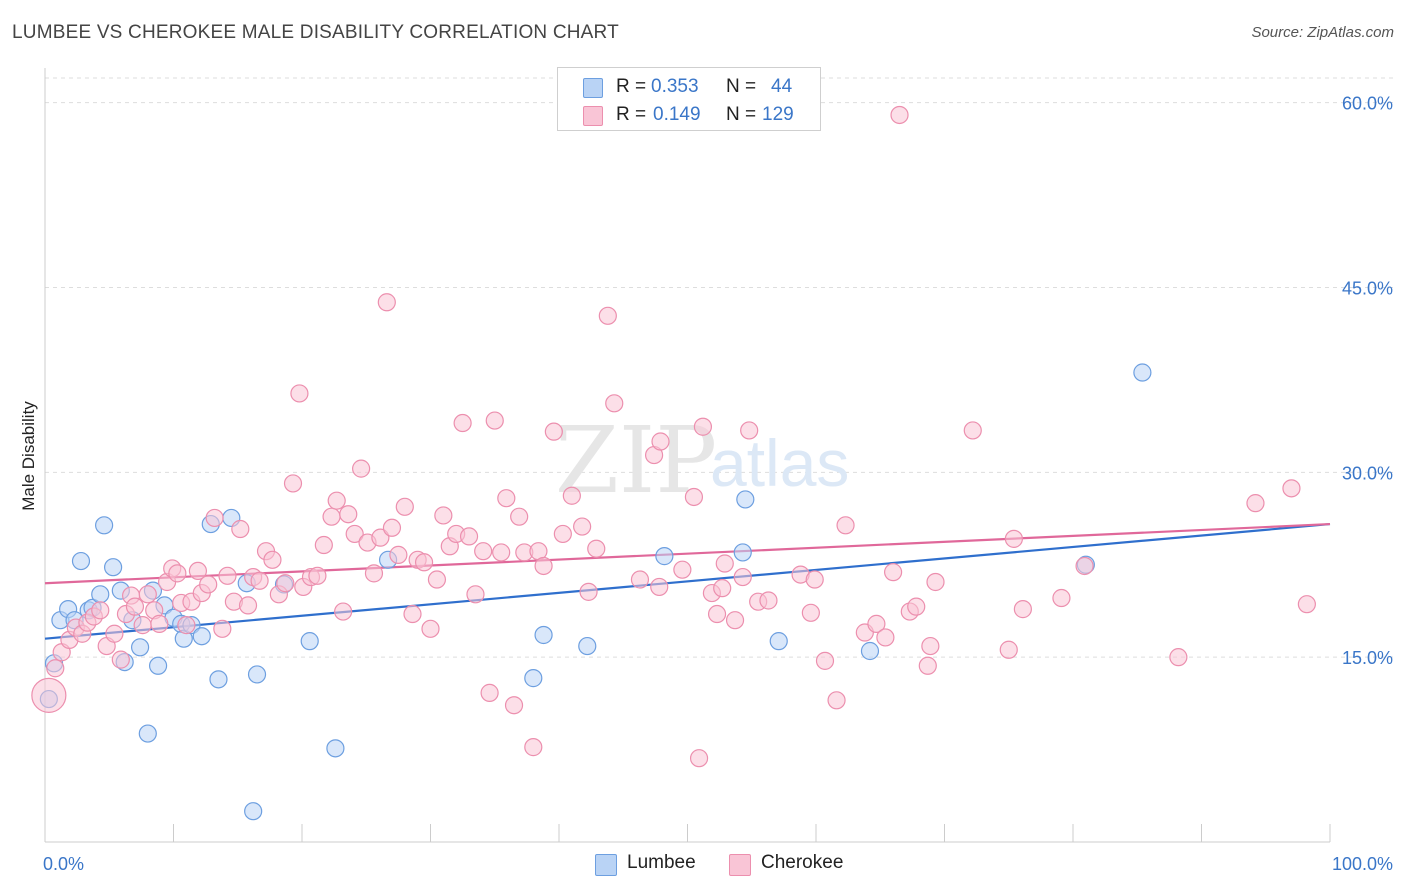  What do you see at coordinates (677, 114) in the screenshot?
I see `r-value: 0.149` at bounding box center [677, 114].